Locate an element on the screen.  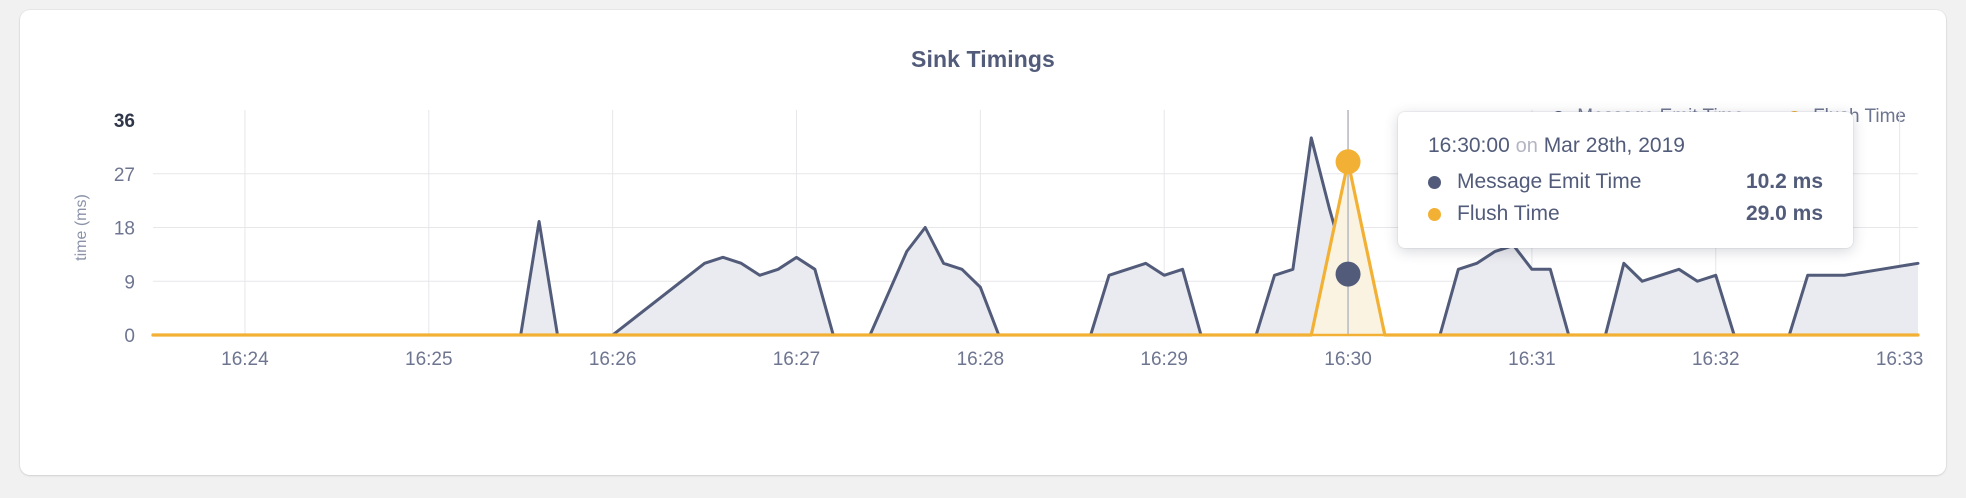
tooltip-series-label: Message Emit Time is located at coordinates (1549, 181).